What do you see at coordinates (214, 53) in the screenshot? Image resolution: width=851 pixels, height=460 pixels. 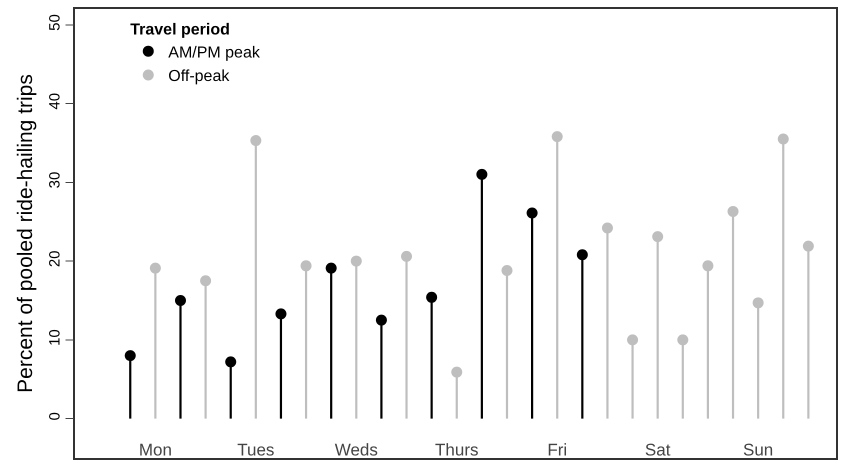 I see `legend-label: AM/PM peak` at bounding box center [214, 53].